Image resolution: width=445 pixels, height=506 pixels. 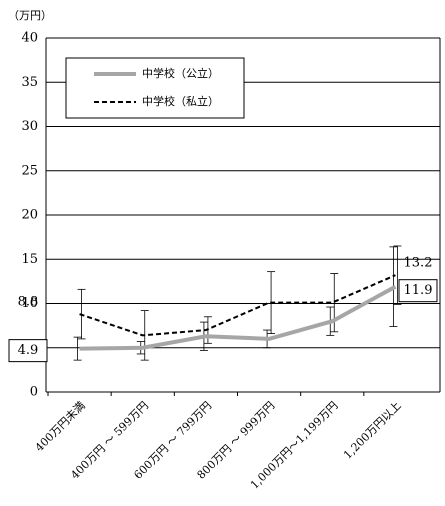 What do you see at coordinates (180, 73) in the screenshot?
I see `legend-label: 中学校（公立）` at bounding box center [180, 73].